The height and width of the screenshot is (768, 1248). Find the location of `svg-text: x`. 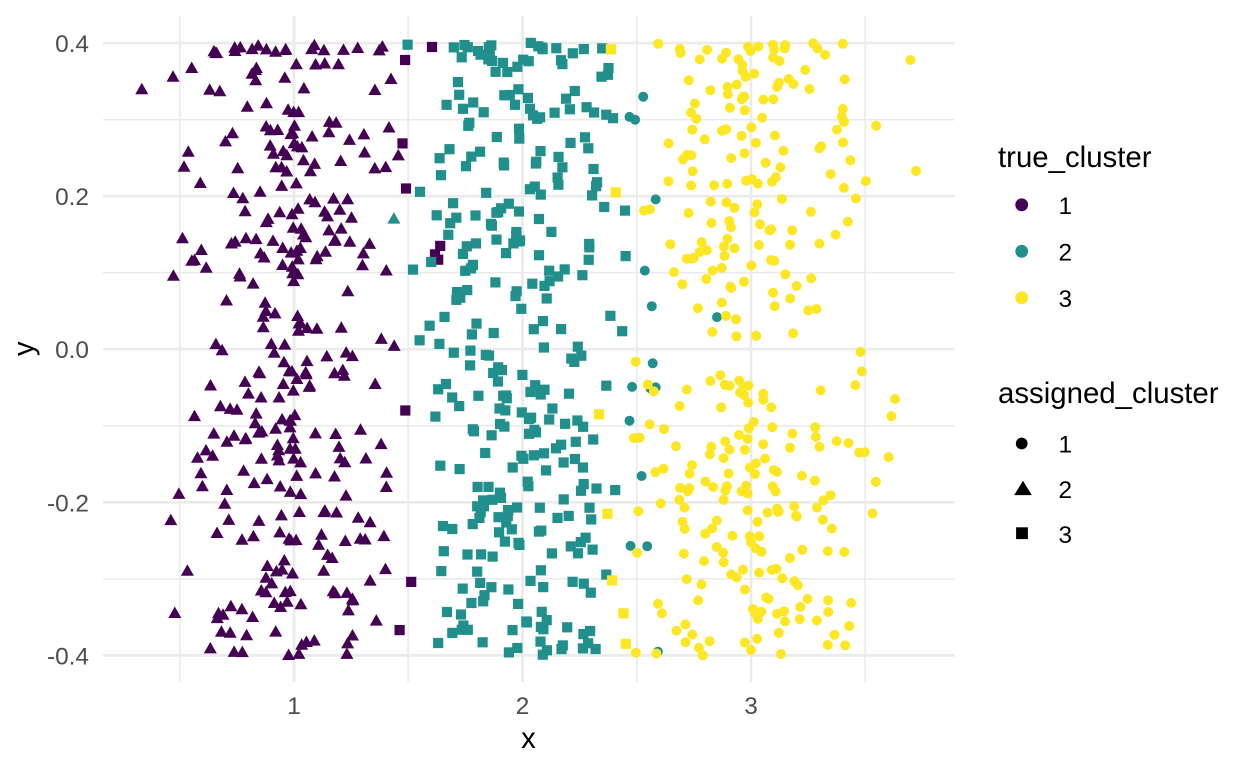

svg-text: x is located at coordinates (528, 738).